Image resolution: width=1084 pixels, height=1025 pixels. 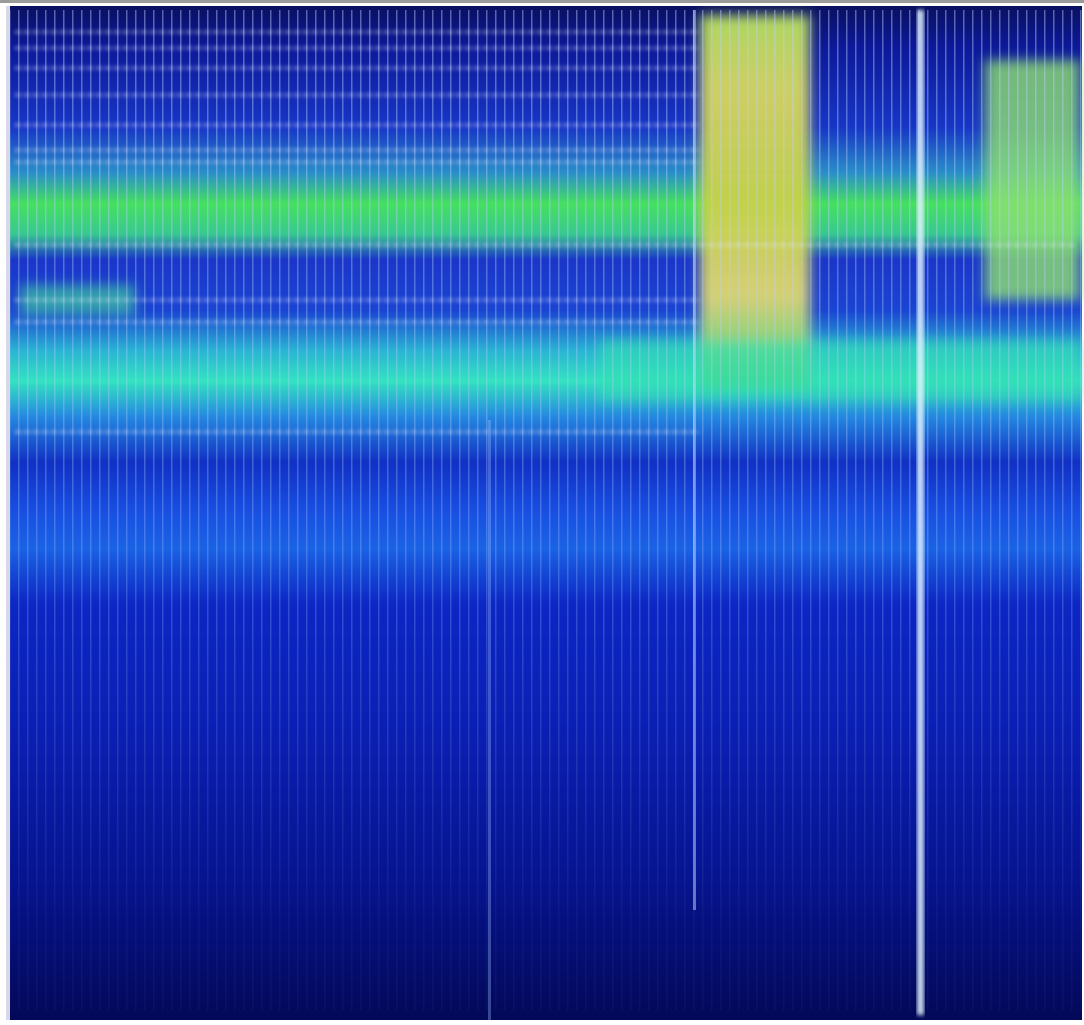 What do you see at coordinates (920, 512) in the screenshot?
I see `bright-vertical-line` at bounding box center [920, 512].